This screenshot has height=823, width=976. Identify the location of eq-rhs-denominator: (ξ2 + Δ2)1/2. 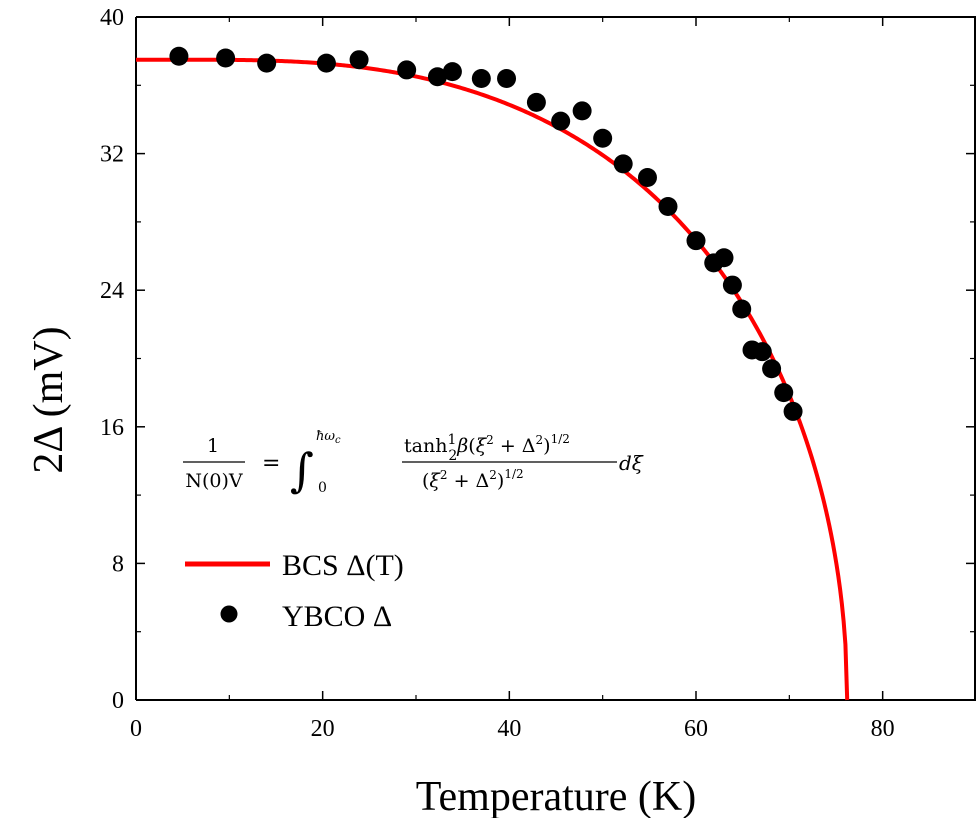
(473, 479).